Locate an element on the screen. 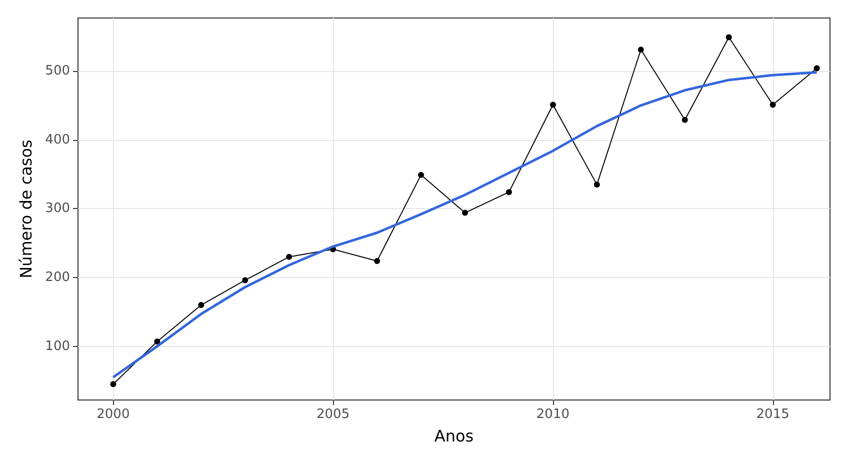 Image resolution: width=852 pixels, height=458 pixels. y-tick-label: 200 is located at coordinates (57, 277).